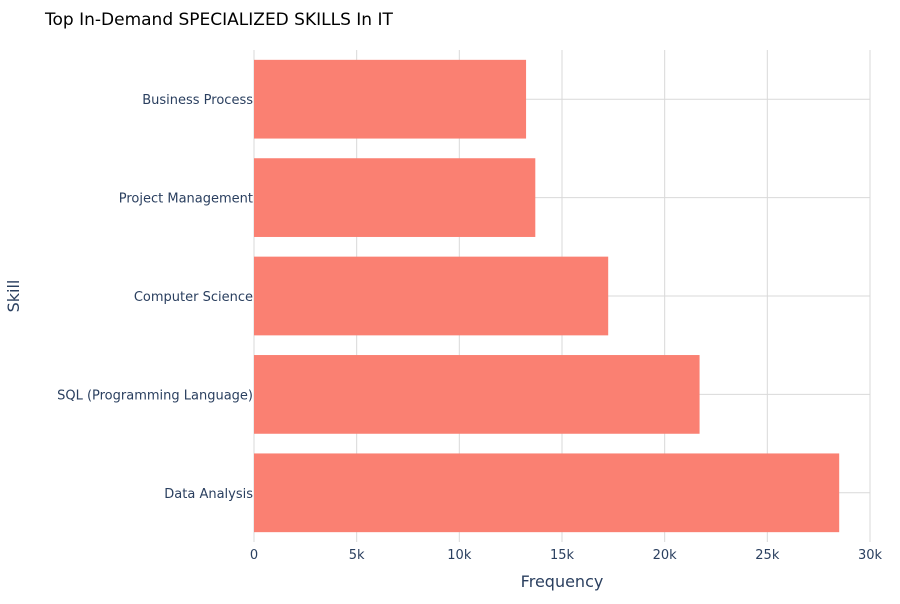  What do you see at coordinates (767, 555) in the screenshot?
I see `x-tick-label: 25k` at bounding box center [767, 555].